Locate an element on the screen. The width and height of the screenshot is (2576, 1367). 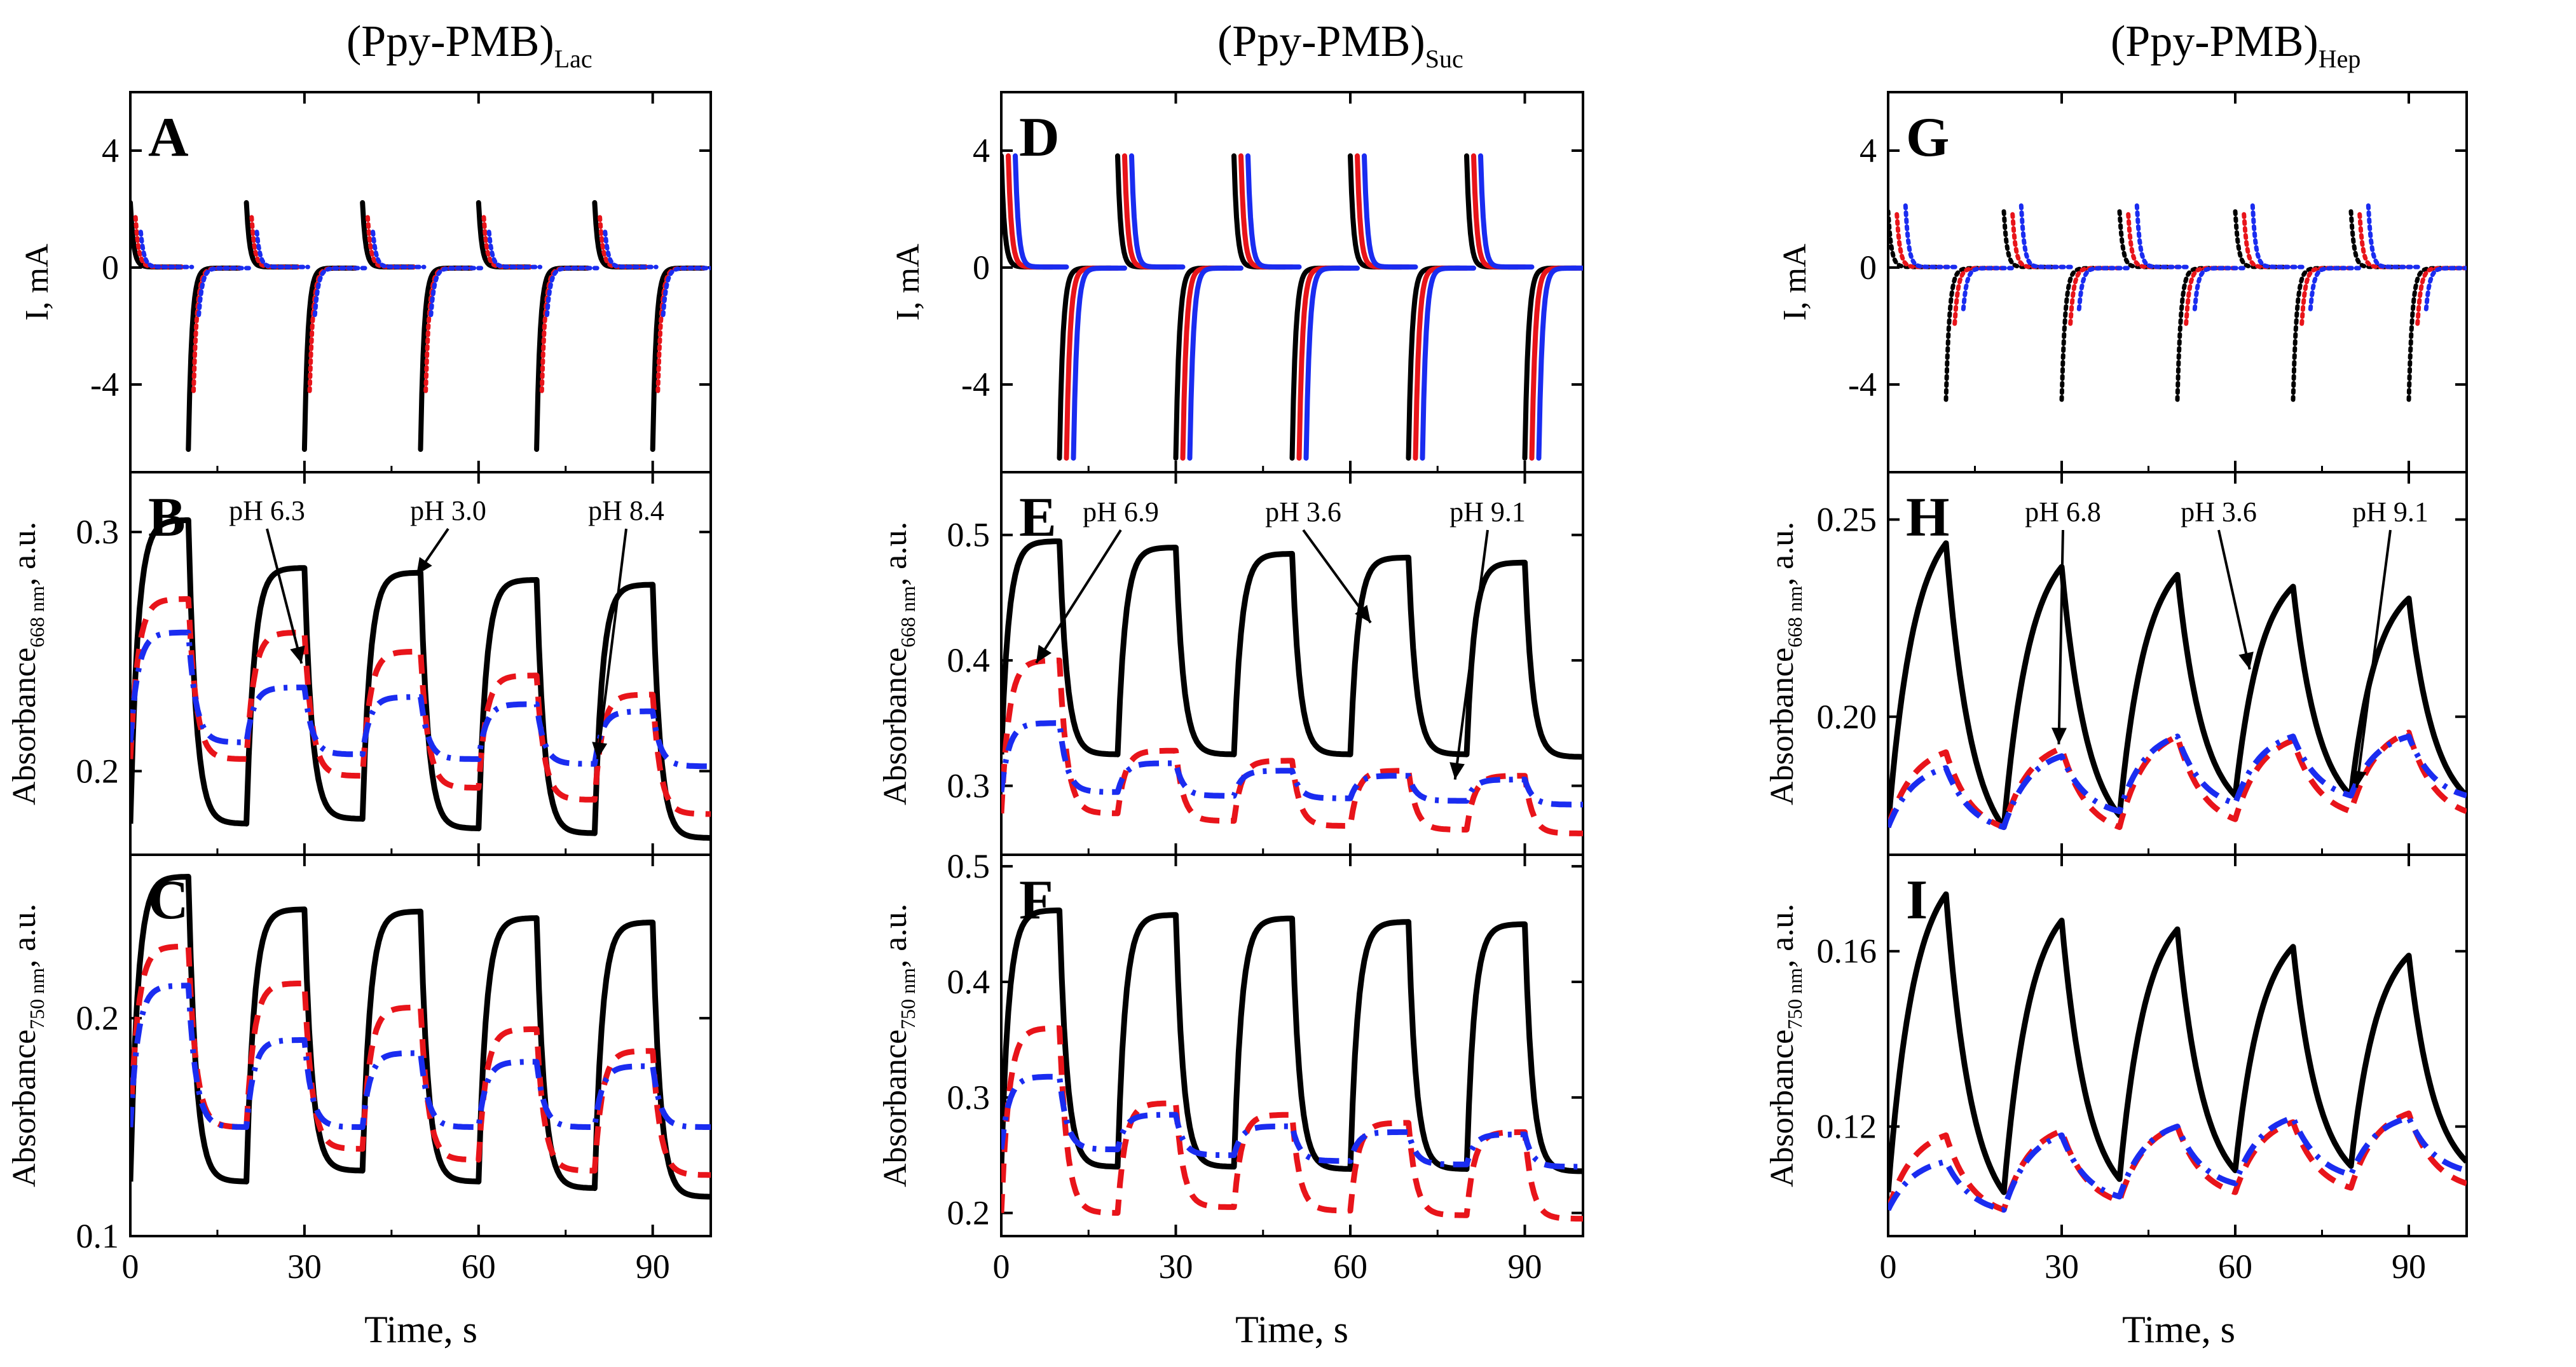
ph-annotation: pH 3.0 is located at coordinates (448, 510).